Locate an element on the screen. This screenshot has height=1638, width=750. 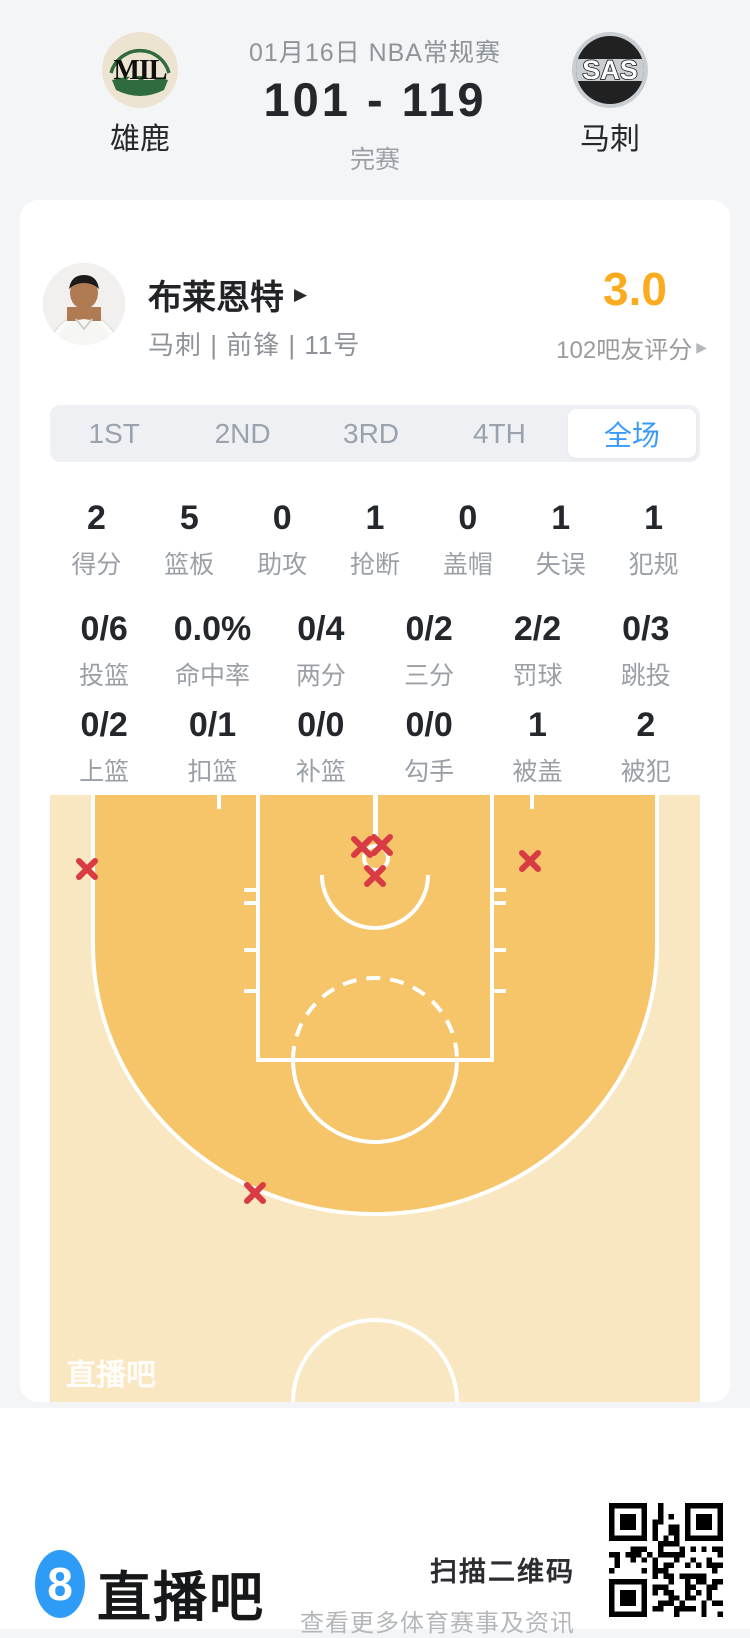
stat-盖帽: 0 盖帽 is located at coordinates (467, 539).